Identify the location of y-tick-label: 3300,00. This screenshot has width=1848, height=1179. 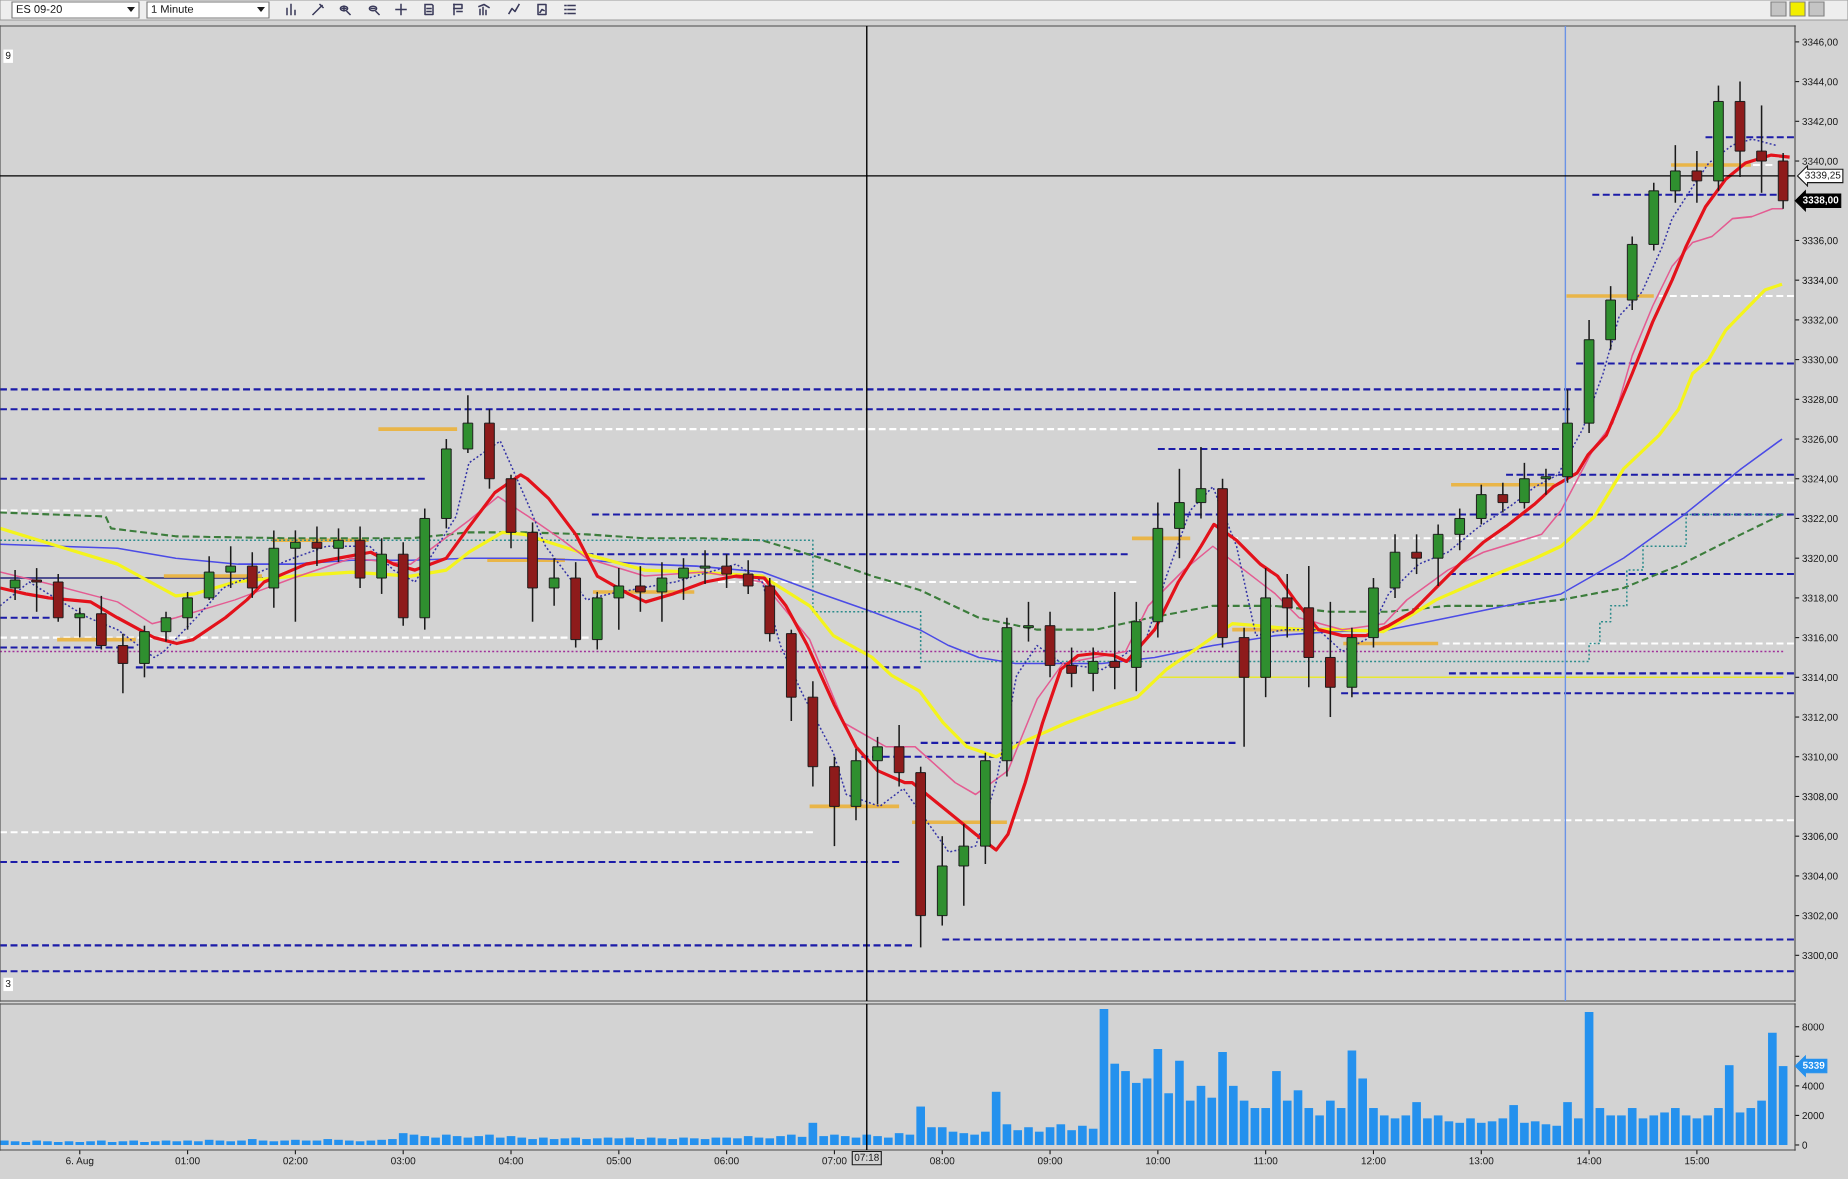
(1820, 956).